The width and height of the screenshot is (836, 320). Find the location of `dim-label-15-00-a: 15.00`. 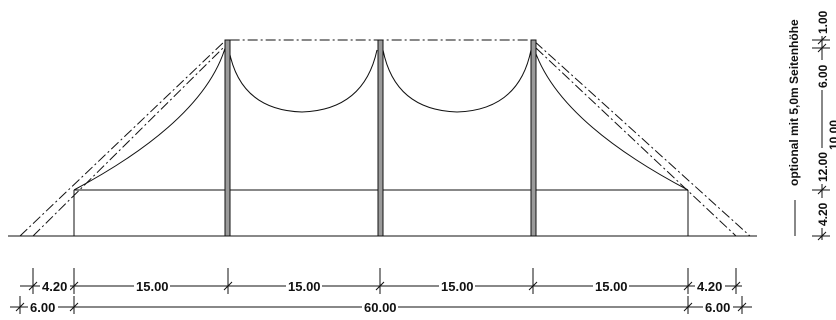

dim-label-15-00-a: 15.00 is located at coordinates (152, 286).